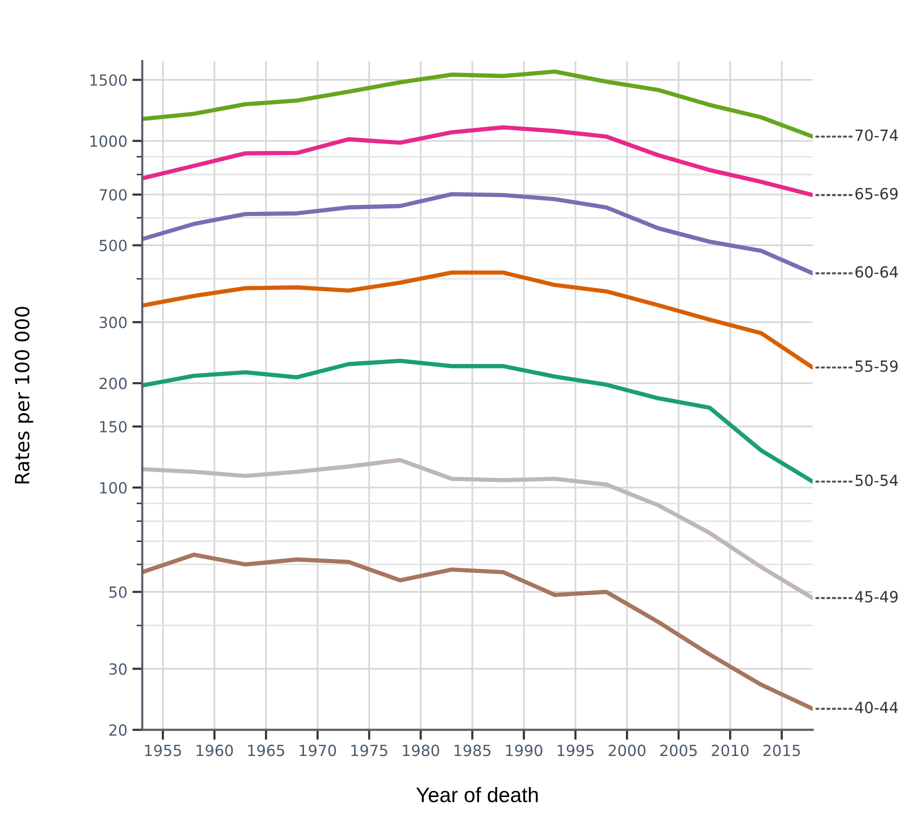  What do you see at coordinates (877, 366) in the screenshot?
I see `text: 55-59` at bounding box center [877, 366].